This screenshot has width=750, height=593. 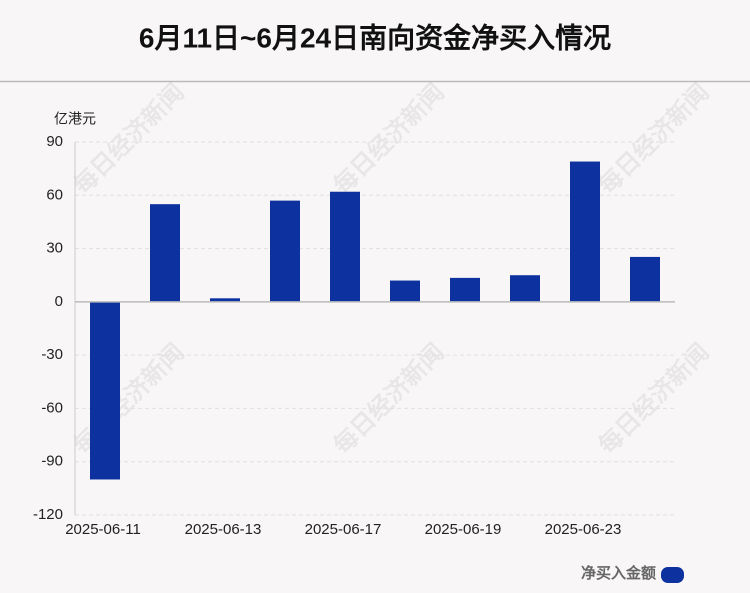 What do you see at coordinates (463, 529) in the screenshot?
I see `x-tick-label: 2025-06-19` at bounding box center [463, 529].